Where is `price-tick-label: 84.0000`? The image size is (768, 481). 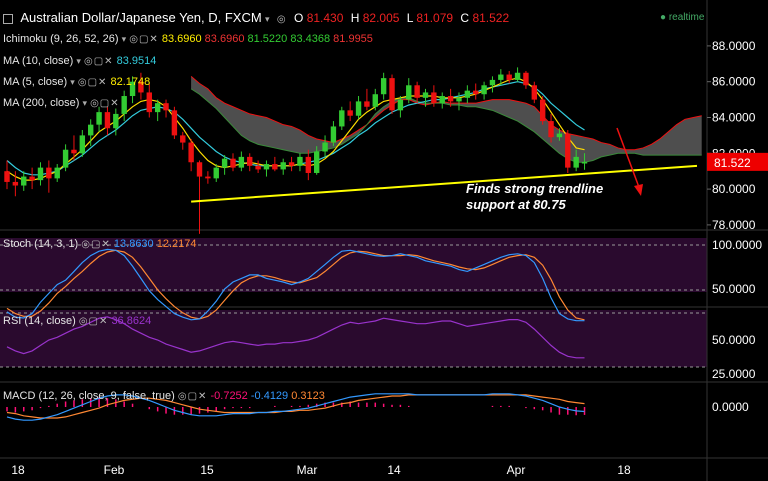 price-tick-label: 84.0000 is located at coordinates (734, 118).